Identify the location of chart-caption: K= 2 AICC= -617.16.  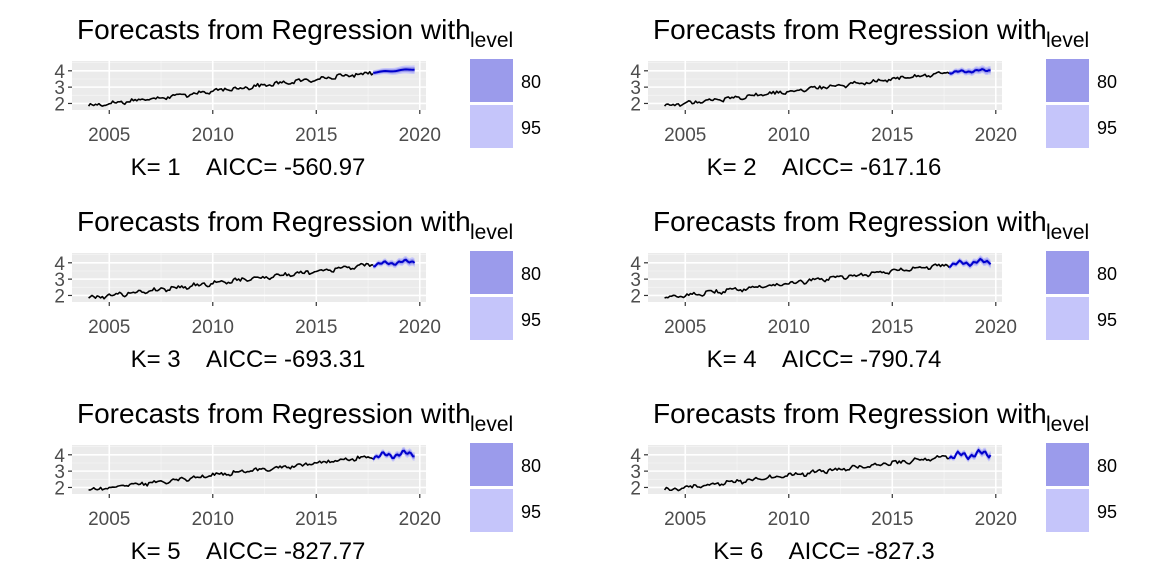
(824, 167).